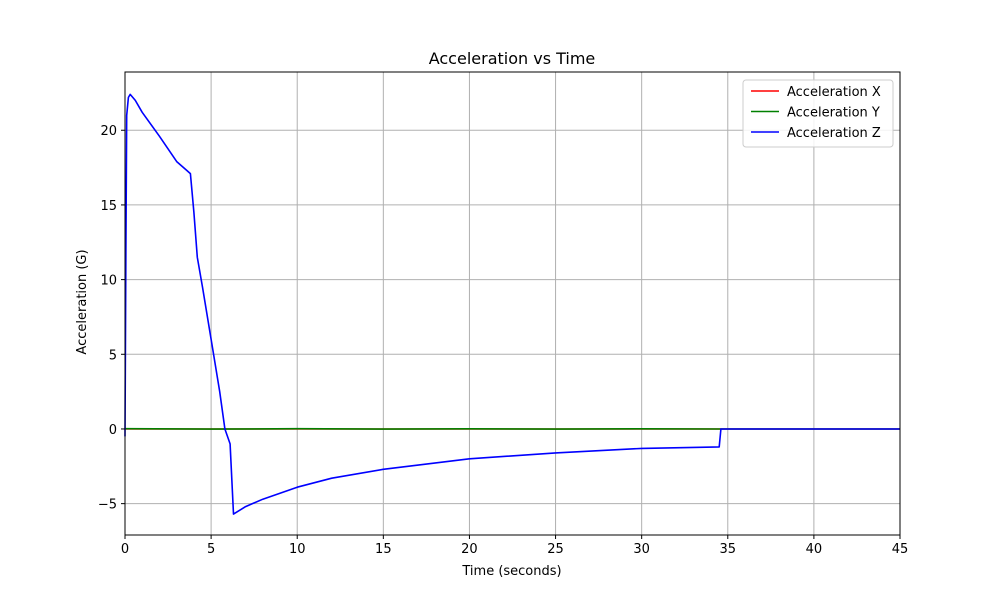 The width and height of the screenshot is (1000, 600). What do you see at coordinates (555, 549) in the screenshot?
I see `x-tick-label: 25` at bounding box center [555, 549].